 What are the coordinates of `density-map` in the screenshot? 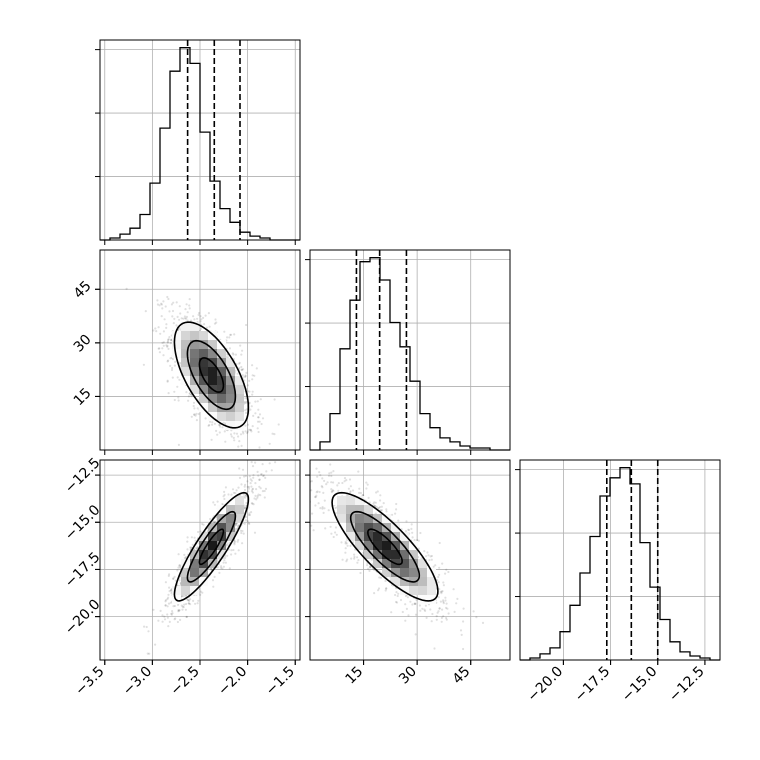 It's located at (382, 550).